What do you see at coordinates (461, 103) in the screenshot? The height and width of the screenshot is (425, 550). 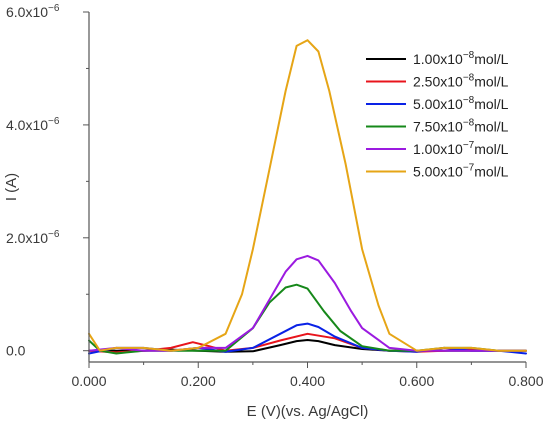 I see `legend-label: 5.00x10−8mol/L` at bounding box center [461, 103].